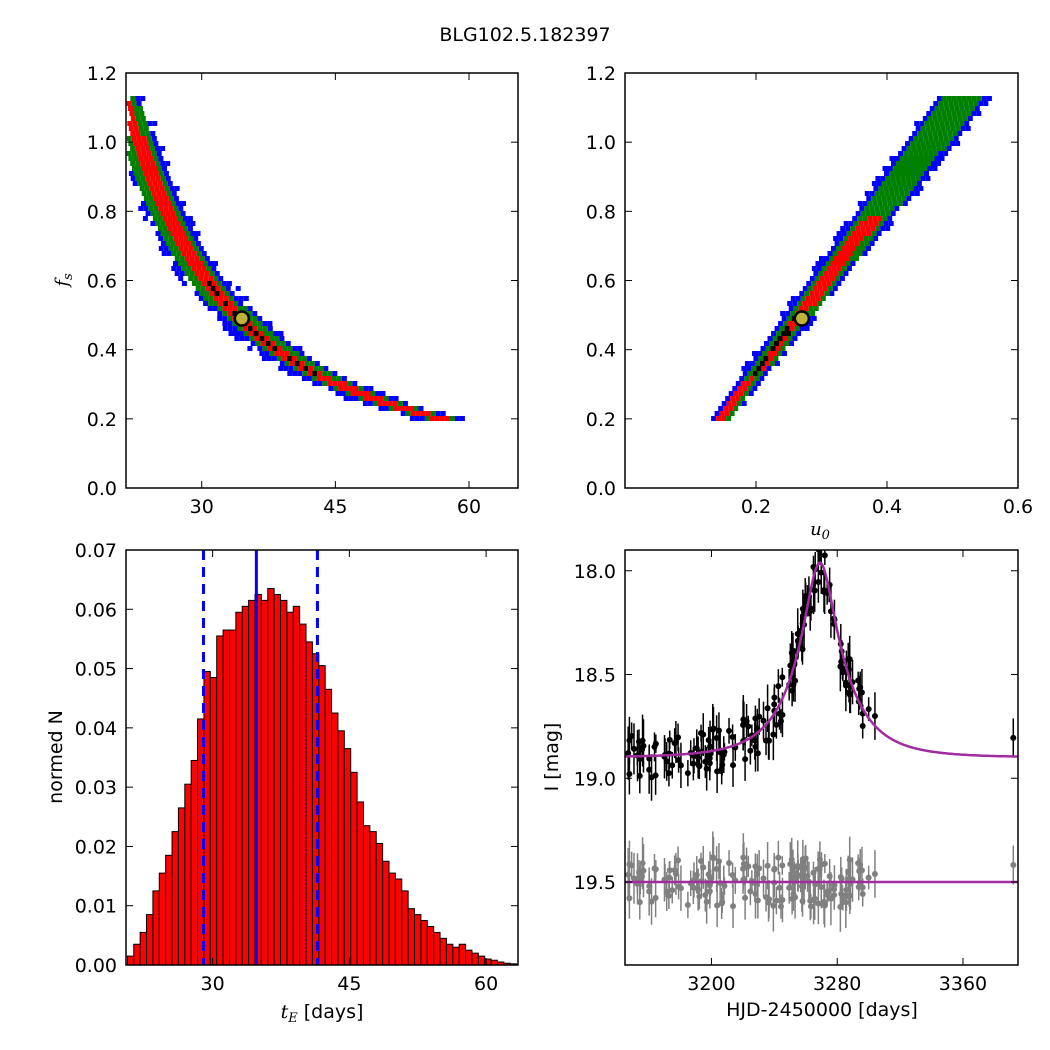  I want to click on p1-plot-area, so click(295, 258).